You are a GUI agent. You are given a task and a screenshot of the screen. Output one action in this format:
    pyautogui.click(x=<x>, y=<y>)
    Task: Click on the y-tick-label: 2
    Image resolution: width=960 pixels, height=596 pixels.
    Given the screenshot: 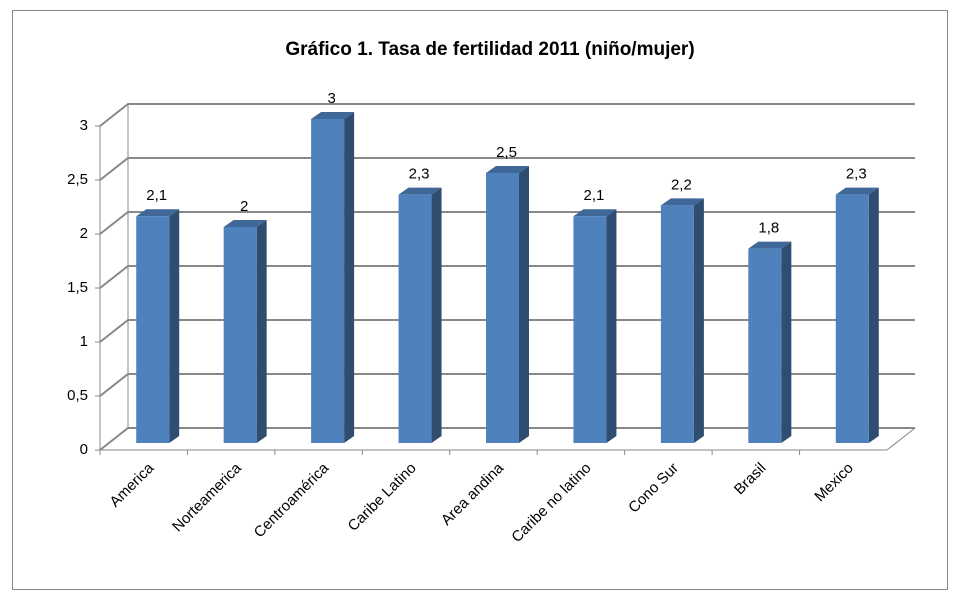 What is the action you would take?
    pyautogui.click(x=84, y=233)
    